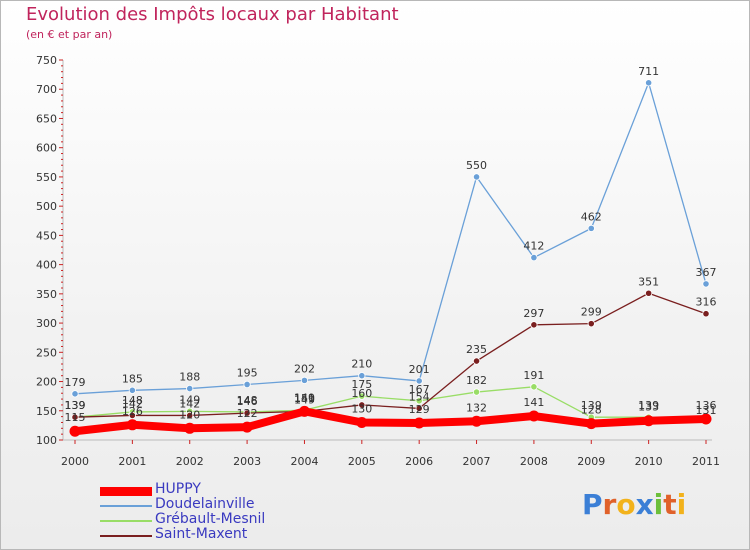  Describe the element at coordinates (706, 410) in the screenshot. I see `data-label-2: 131` at that location.